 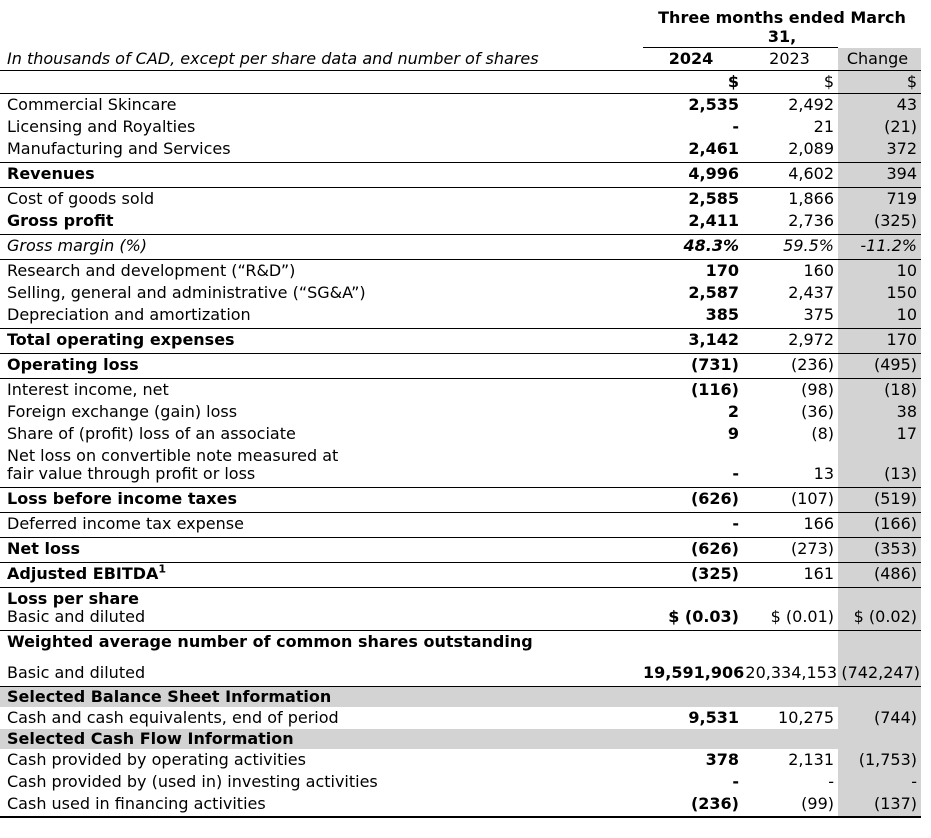 I want to click on value-change: (495), so click(x=879, y=366).